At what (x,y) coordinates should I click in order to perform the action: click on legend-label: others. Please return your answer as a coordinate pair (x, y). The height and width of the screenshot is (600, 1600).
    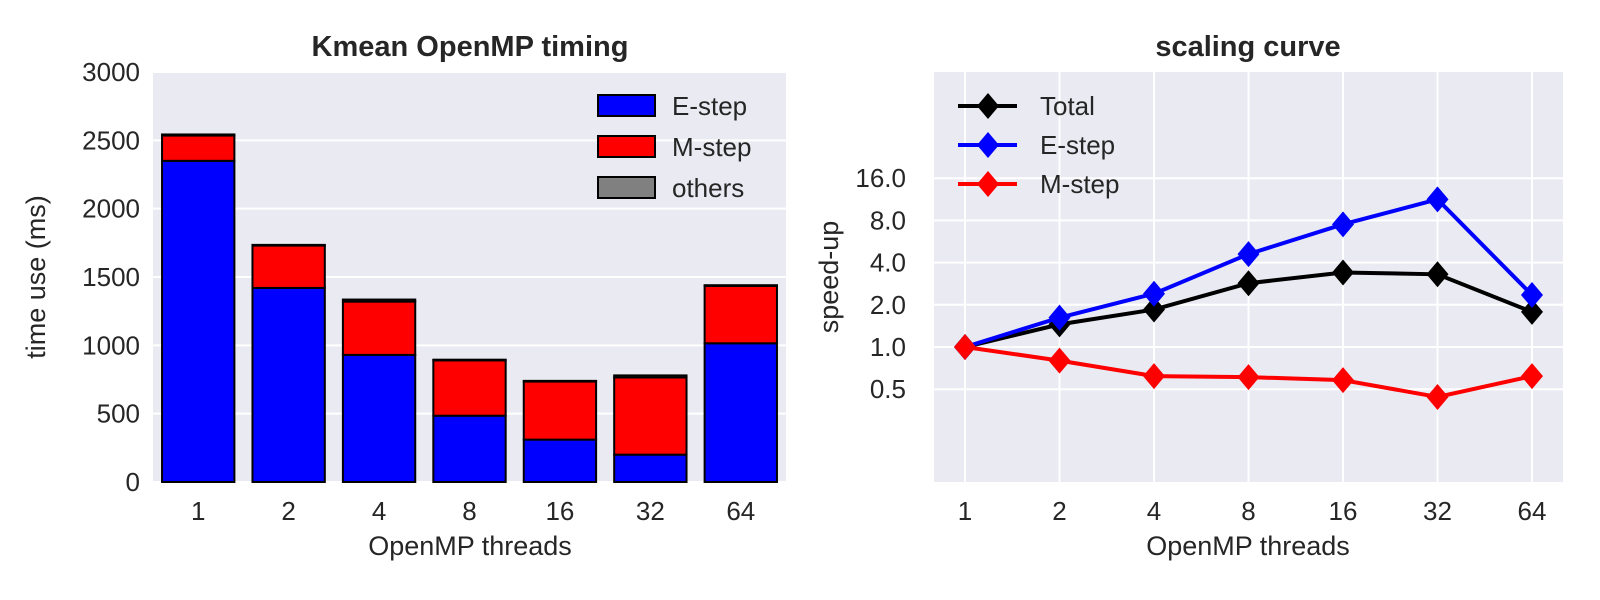
    Looking at the image, I should click on (708, 188).